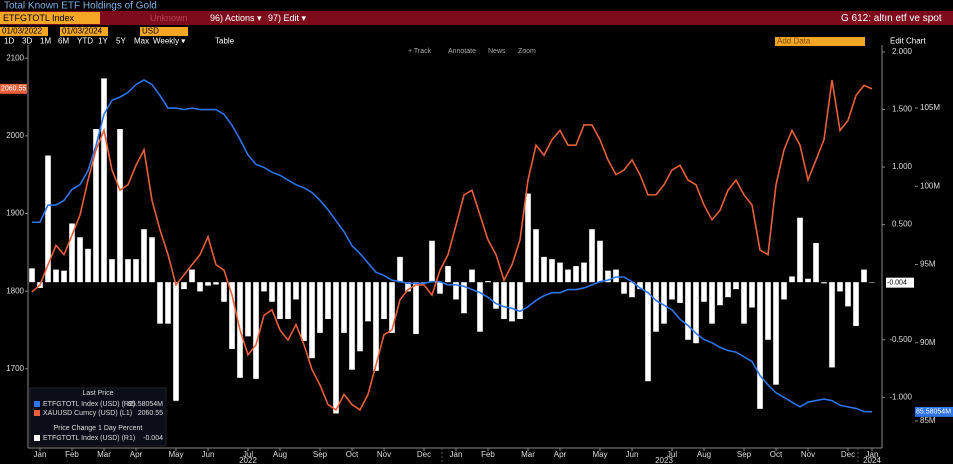 The height and width of the screenshot is (464, 953). Describe the element at coordinates (664, 460) in the screenshot. I see `year-label: 2023` at that location.